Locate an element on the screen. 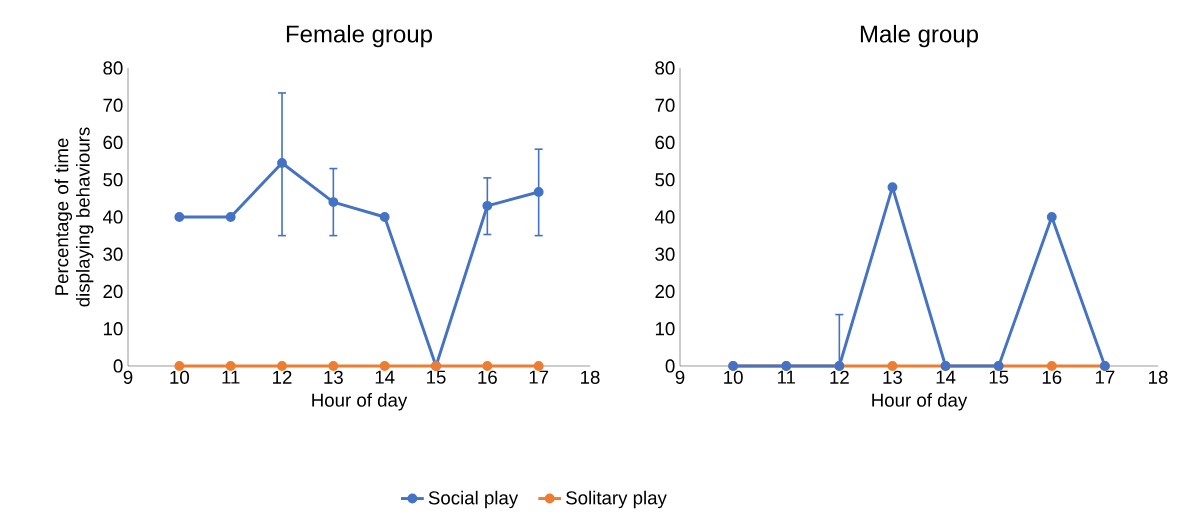  legend-label: Solitary play is located at coordinates (616, 499).